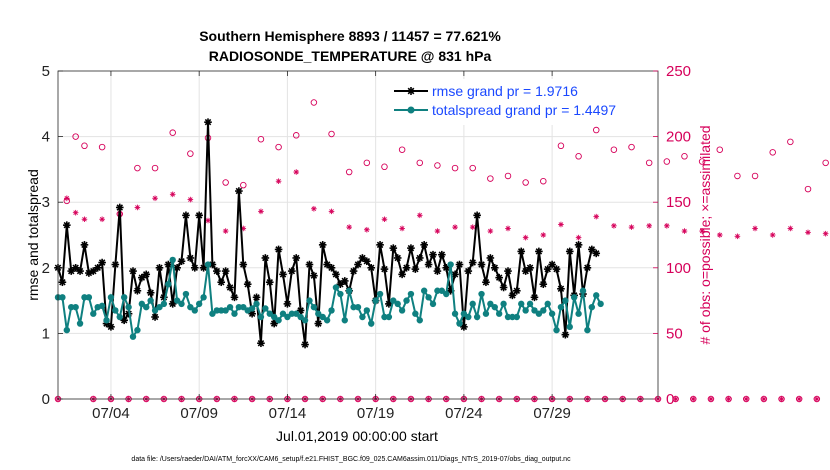 The width and height of the screenshot is (830, 470). Describe the element at coordinates (46, 71) in the screenshot. I see `y-tick-label: 5` at that location.